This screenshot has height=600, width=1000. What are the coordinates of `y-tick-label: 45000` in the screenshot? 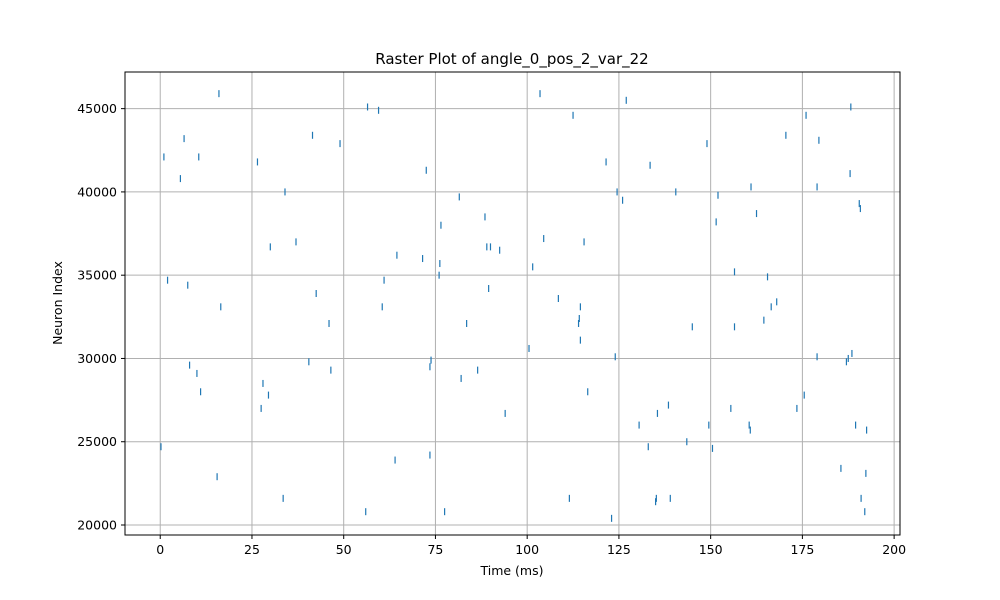 It's located at (97, 108).